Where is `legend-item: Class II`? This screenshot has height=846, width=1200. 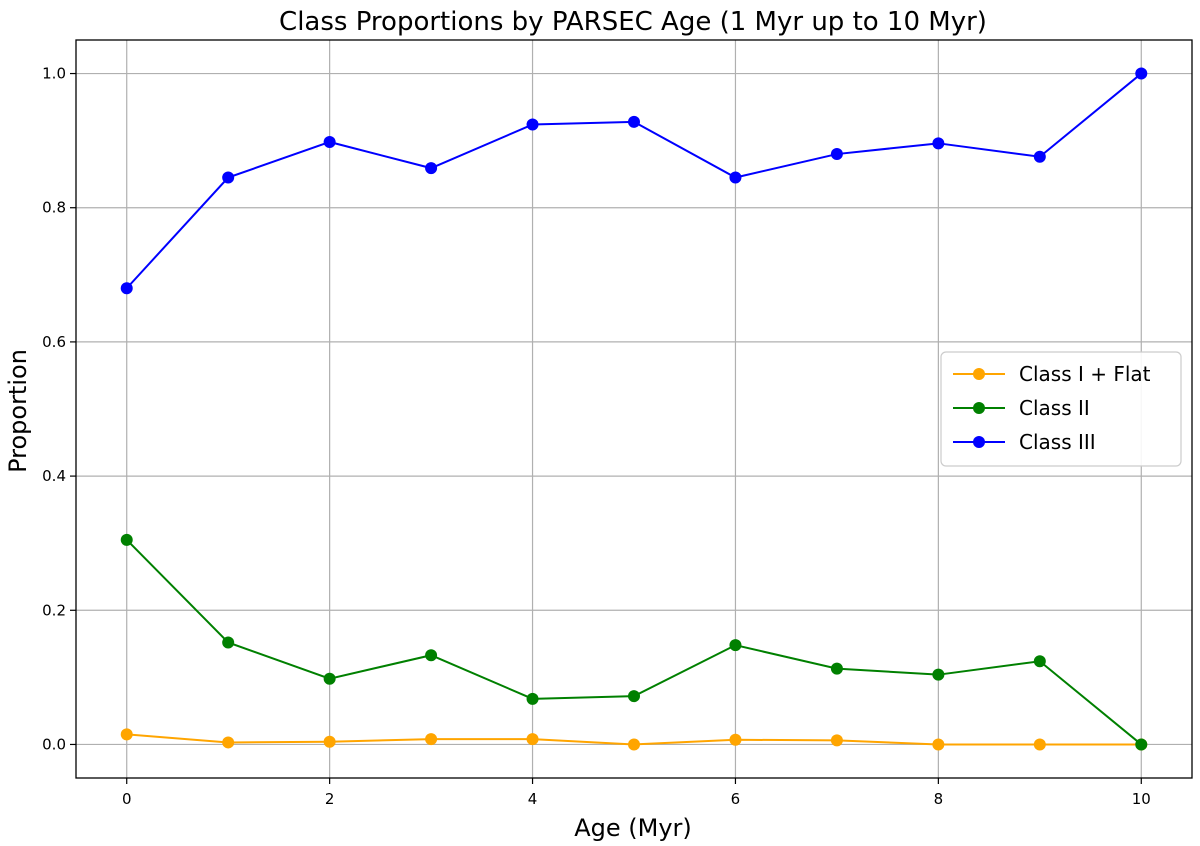
legend-item: Class II is located at coordinates (1021, 408).